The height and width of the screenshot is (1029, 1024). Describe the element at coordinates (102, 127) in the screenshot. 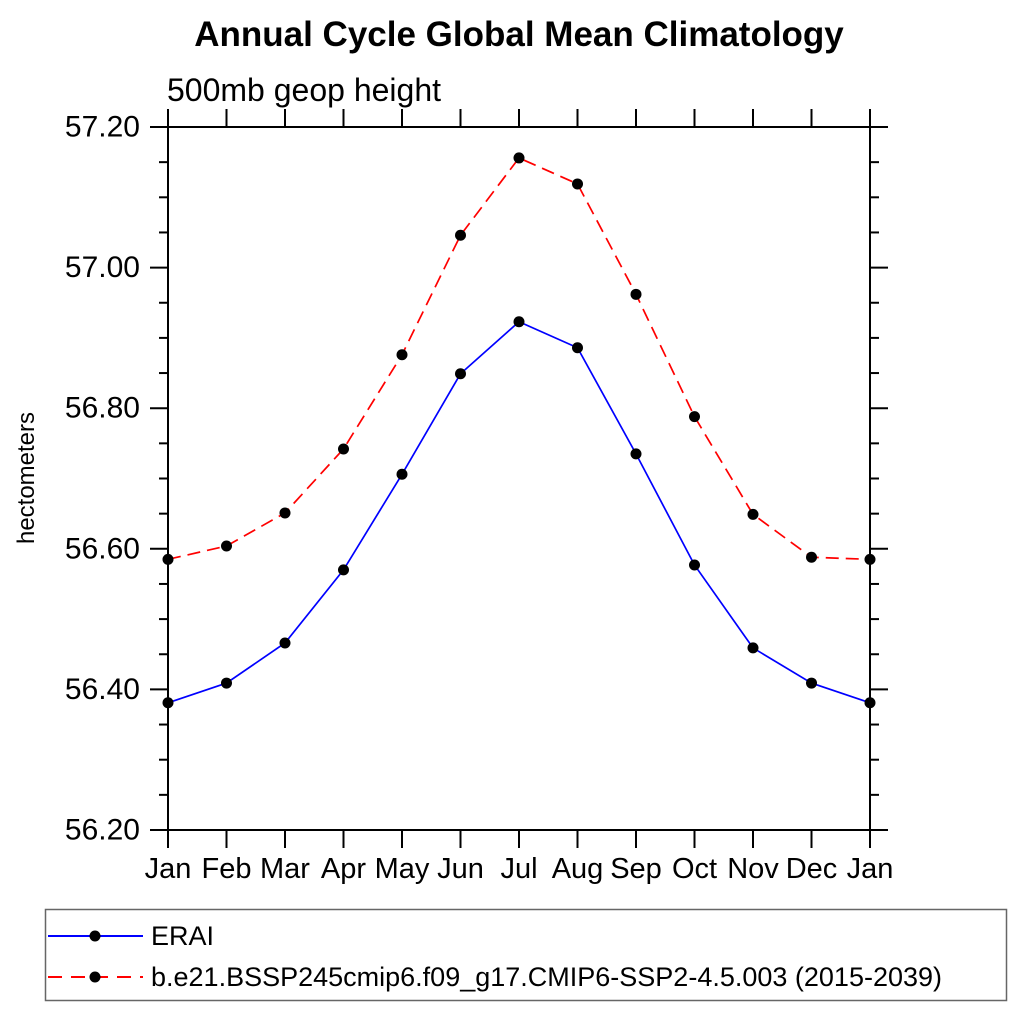

I see `y-tick-label: 57.20` at that location.